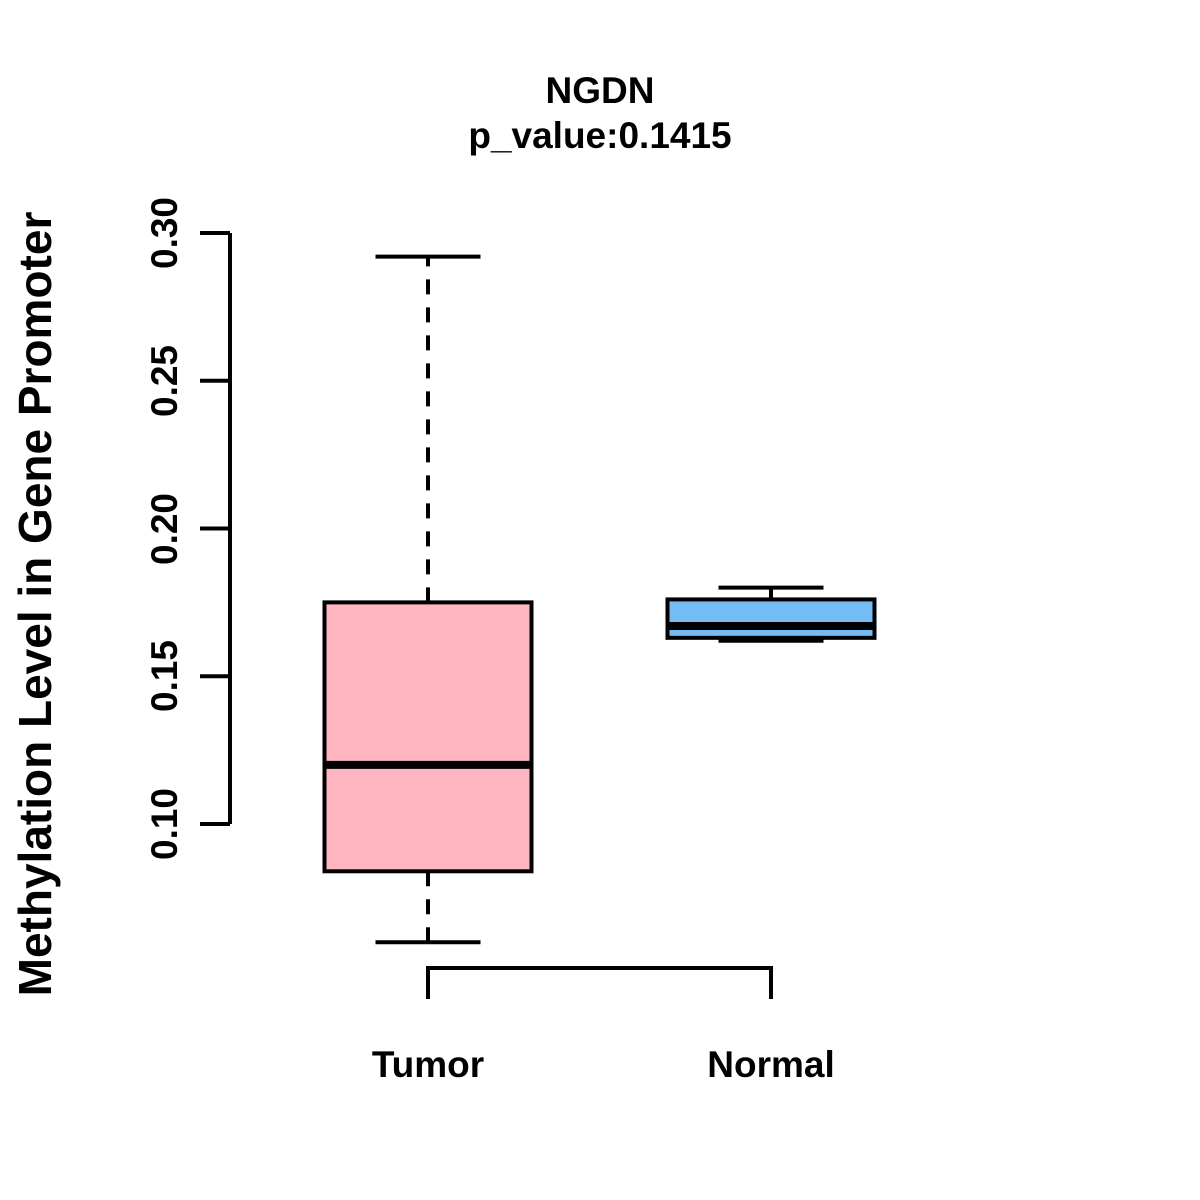 The height and width of the screenshot is (1200, 1200). I want to click on chart-title: NGDN, so click(600, 90).